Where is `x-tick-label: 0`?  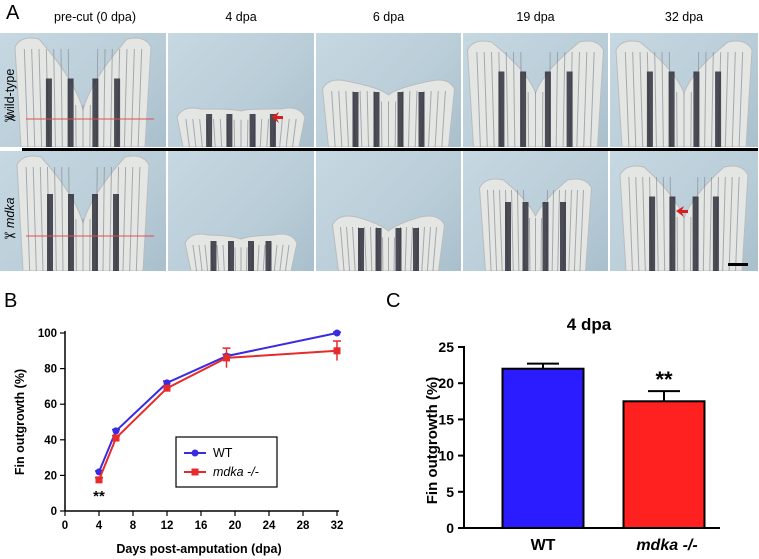
x-tick-label: 0 is located at coordinates (65, 526).